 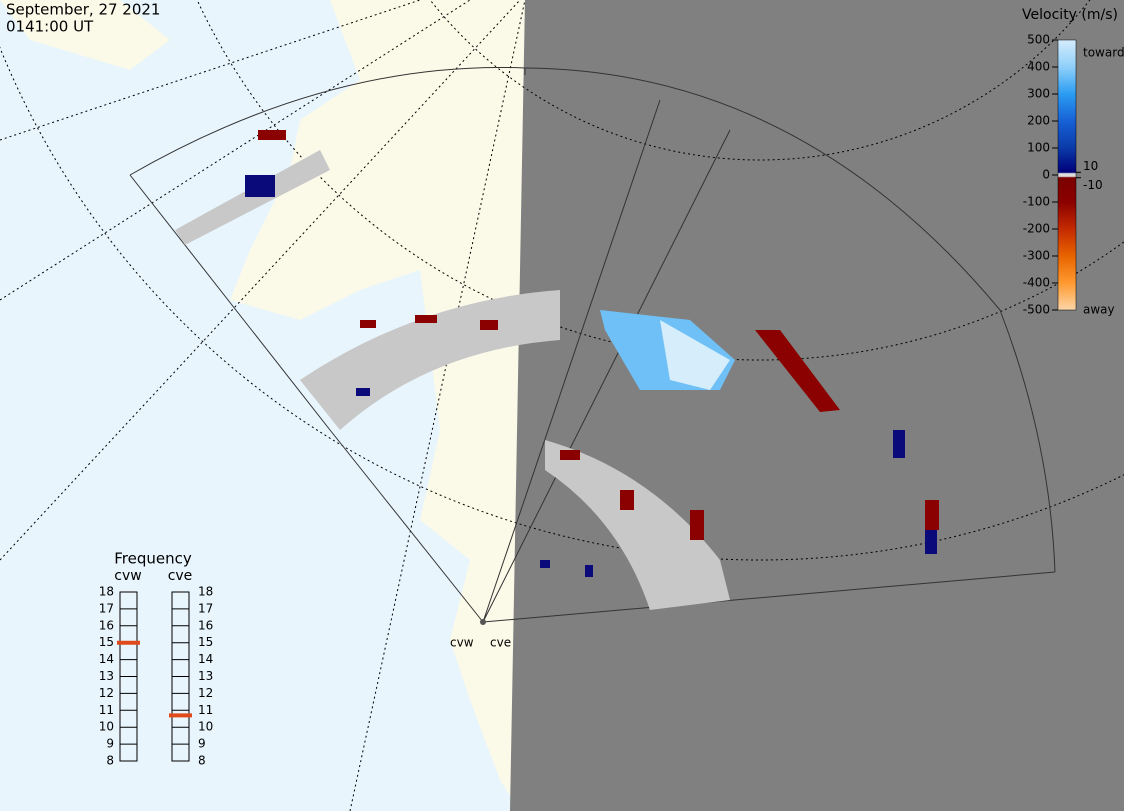 I want to click on colorbar-tick-label: 500, so click(x=1038, y=40).